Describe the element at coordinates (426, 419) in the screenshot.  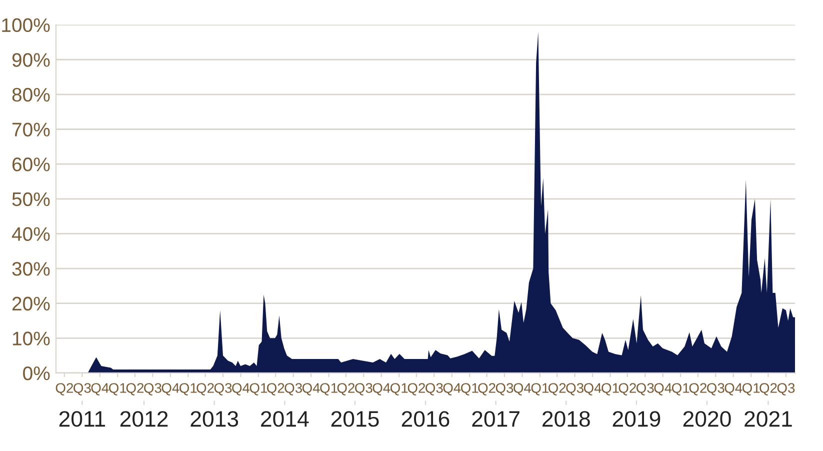
I see `x2-tick-label: 2016` at that location.